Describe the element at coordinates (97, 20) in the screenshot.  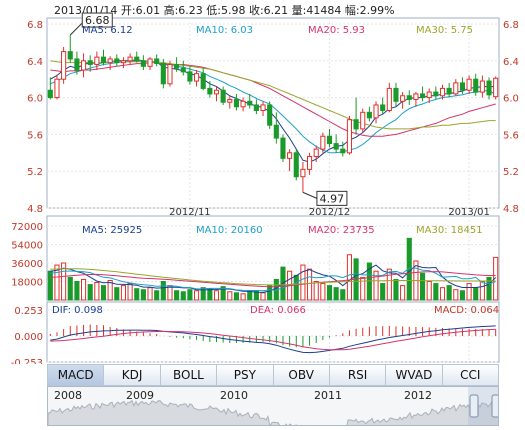
I see `max-callout-box` at that location.